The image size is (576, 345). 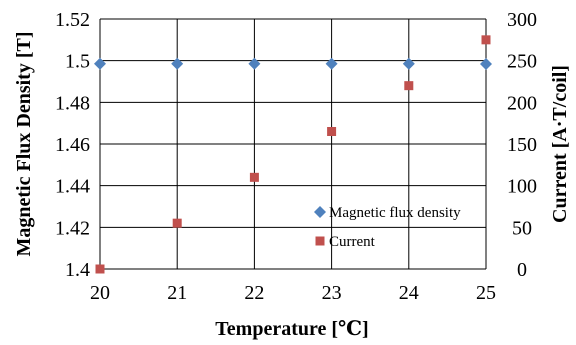 What do you see at coordinates (100, 293) in the screenshot?
I see `x-tick-label: 20` at bounding box center [100, 293].